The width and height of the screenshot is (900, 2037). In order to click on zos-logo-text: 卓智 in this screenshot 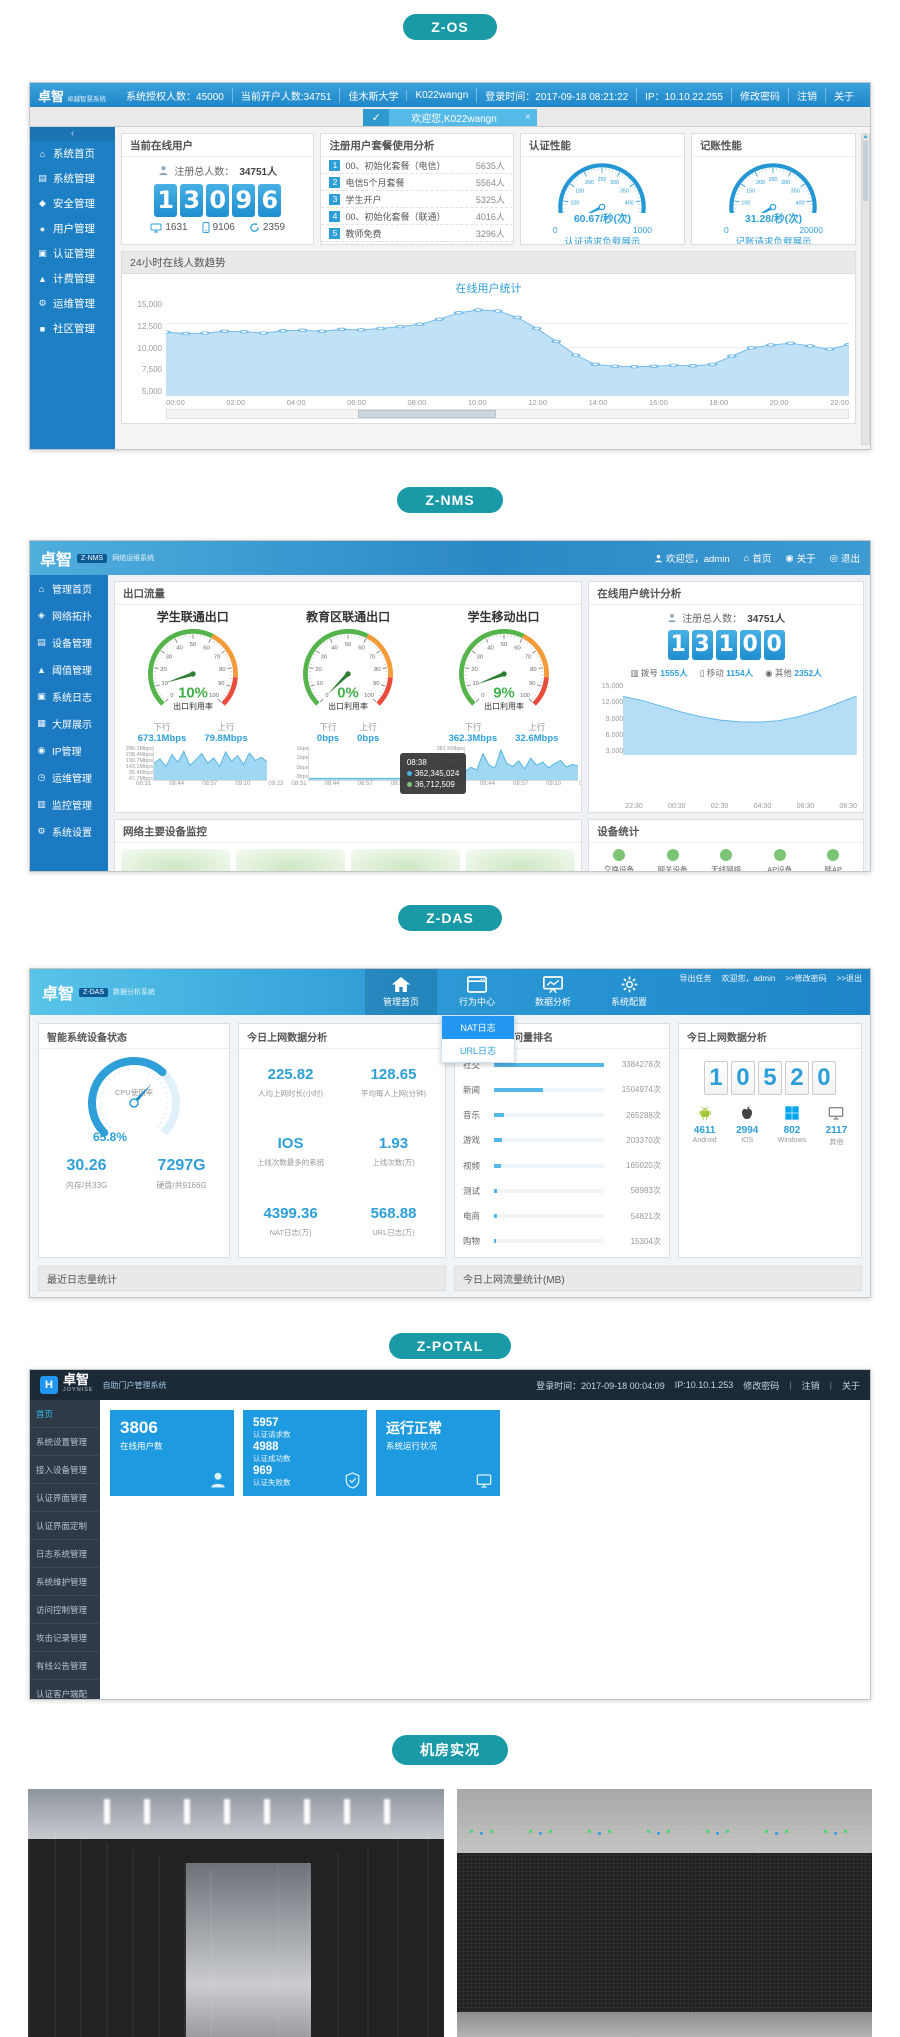, I will do `click(51, 95)`.